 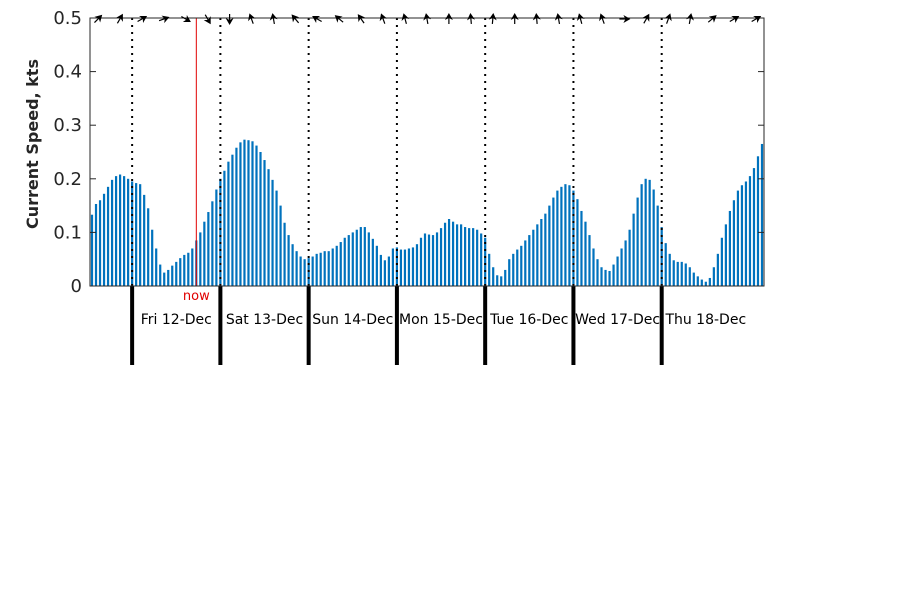 I want to click on now-label: now, so click(x=196, y=296).